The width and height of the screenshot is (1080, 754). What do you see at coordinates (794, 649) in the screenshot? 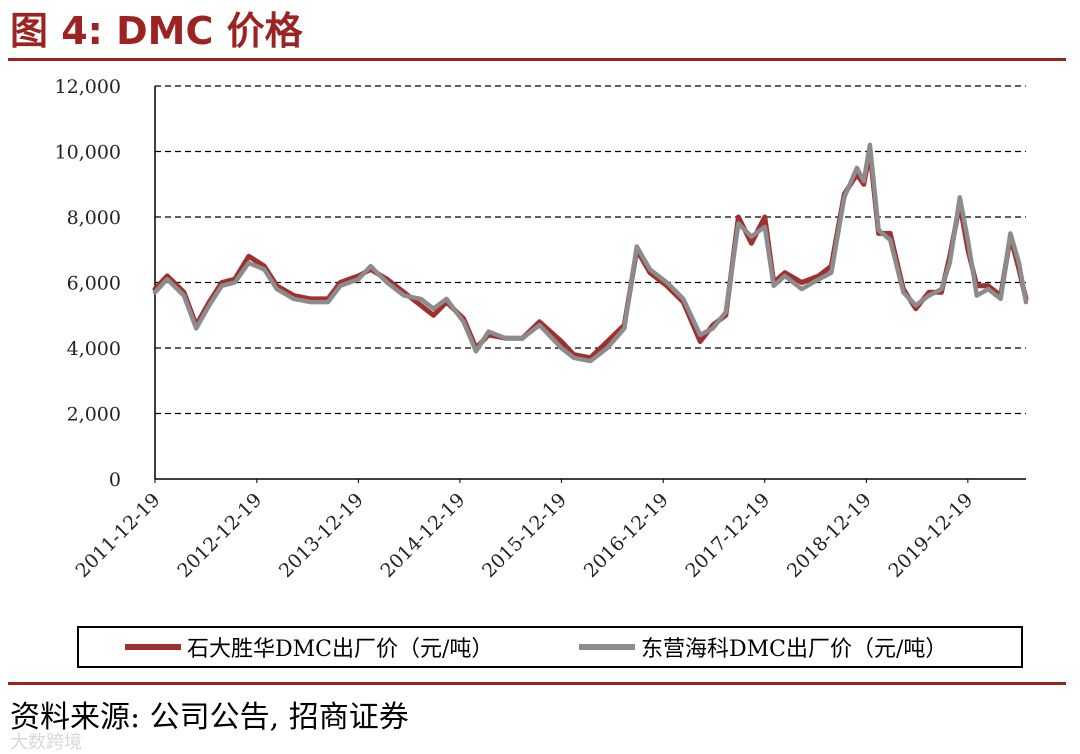
I see `legend-label-series-2: 东营海科DMC出厂价（元/吨）` at bounding box center [794, 649].